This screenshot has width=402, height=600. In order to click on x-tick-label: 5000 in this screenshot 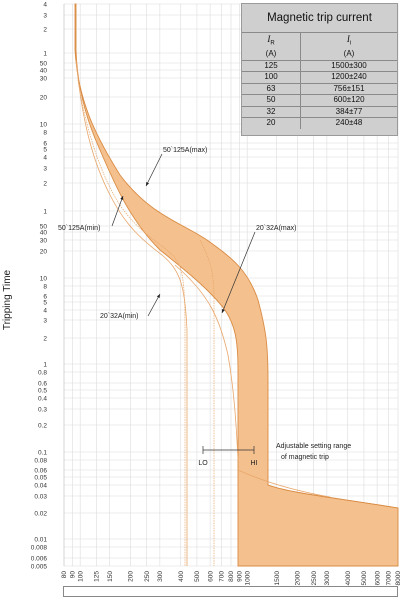, I will do `click(364, 578)`.